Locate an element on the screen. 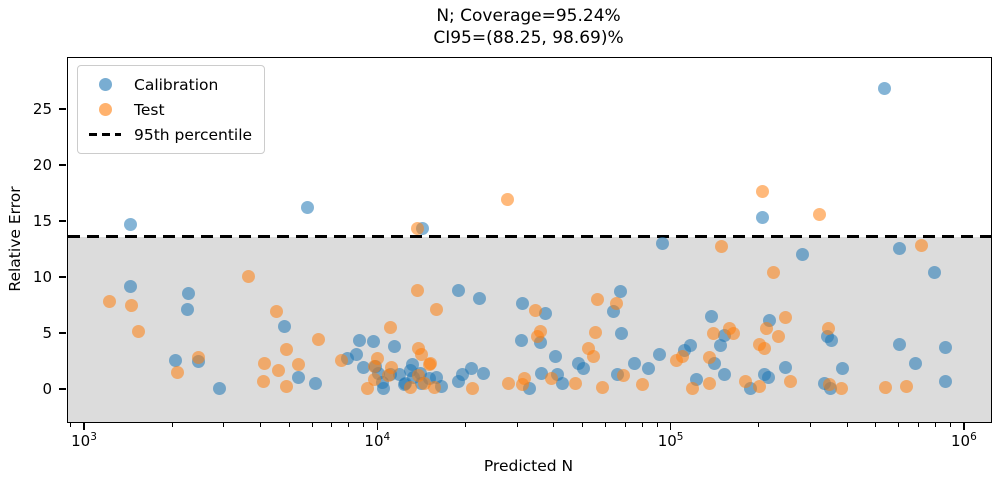  x-tick-label: 103 is located at coordinates (84, 440).